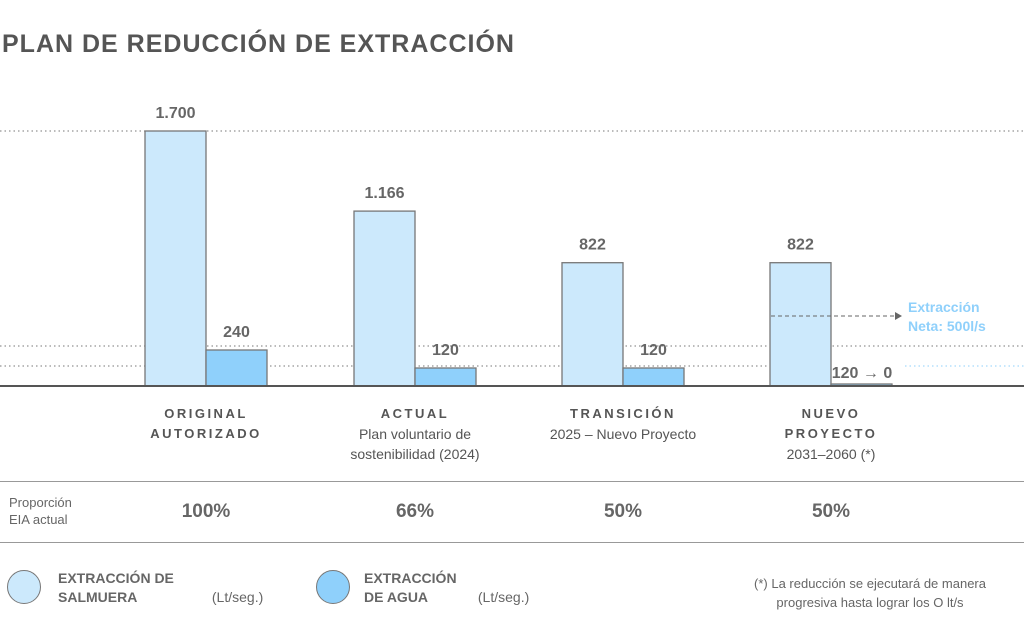 This screenshot has width=1024, height=635. What do you see at coordinates (862, 373) in the screenshot?
I see `data-label: 120 → 0` at bounding box center [862, 373].